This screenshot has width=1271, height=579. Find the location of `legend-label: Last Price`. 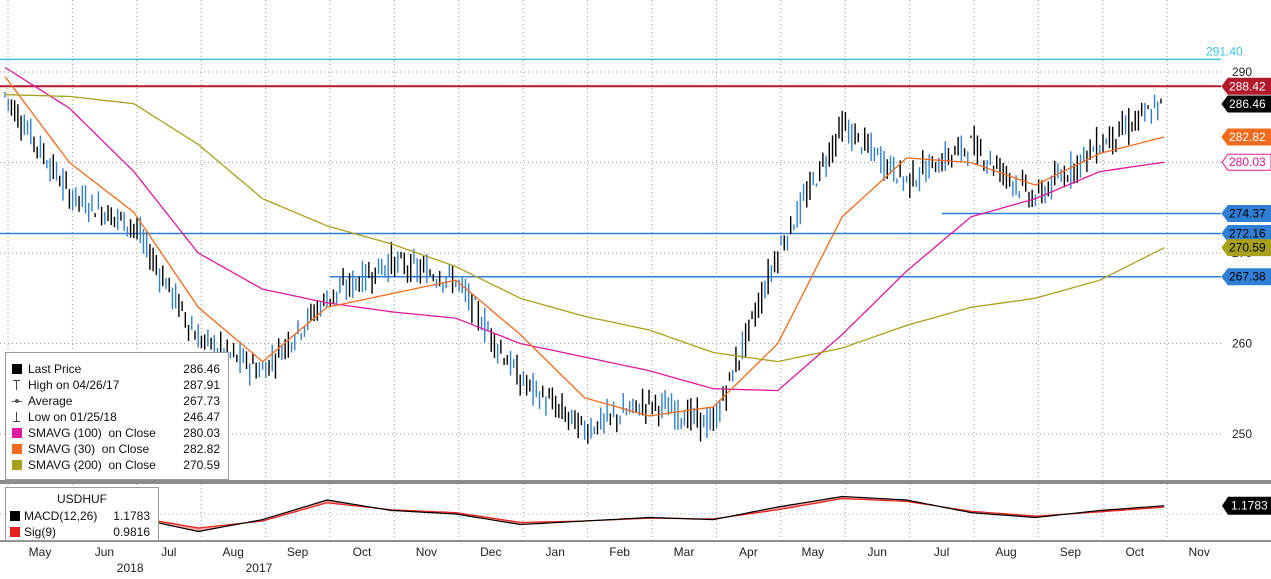

legend-label: Last Price is located at coordinates (55, 369).